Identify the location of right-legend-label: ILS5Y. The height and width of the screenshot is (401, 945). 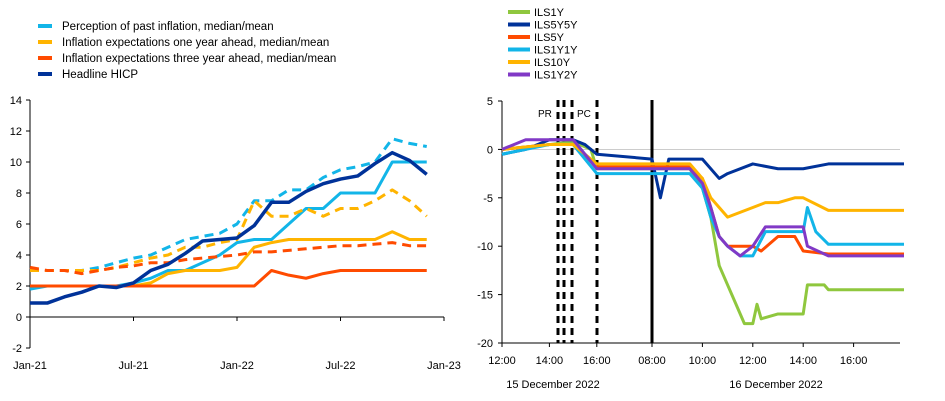
(549, 38).